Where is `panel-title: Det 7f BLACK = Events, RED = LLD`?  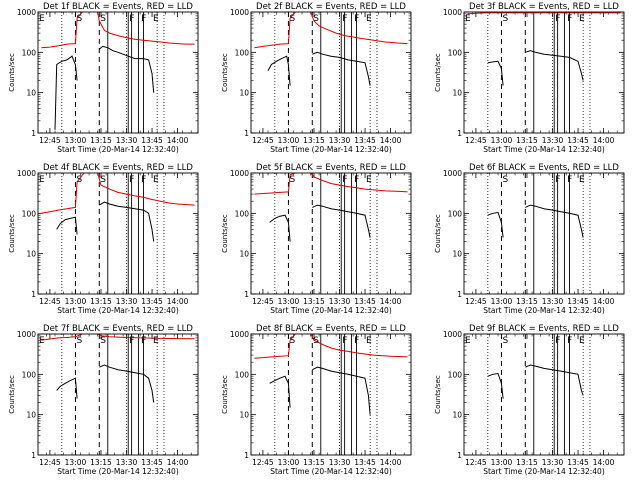 panel-title: Det 7f BLACK = Events, RED = LLD is located at coordinates (118, 329).